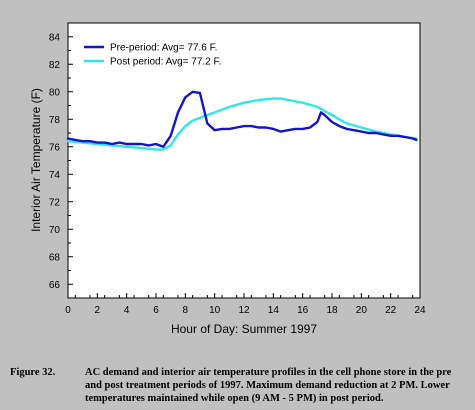  I want to click on y-tick-label: 82, so click(55, 65).